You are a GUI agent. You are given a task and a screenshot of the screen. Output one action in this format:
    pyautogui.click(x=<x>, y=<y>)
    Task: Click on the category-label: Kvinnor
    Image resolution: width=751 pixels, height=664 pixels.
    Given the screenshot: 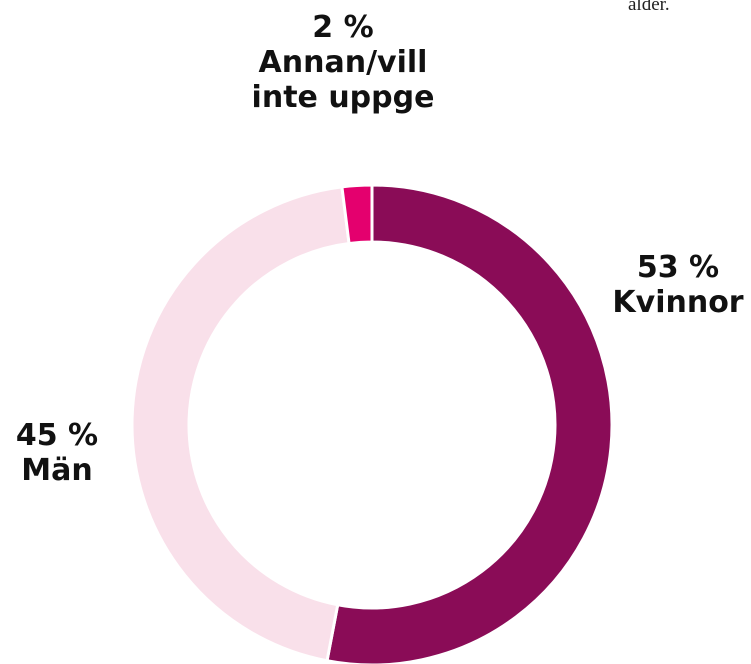 What is the action you would take?
    pyautogui.click(x=678, y=302)
    